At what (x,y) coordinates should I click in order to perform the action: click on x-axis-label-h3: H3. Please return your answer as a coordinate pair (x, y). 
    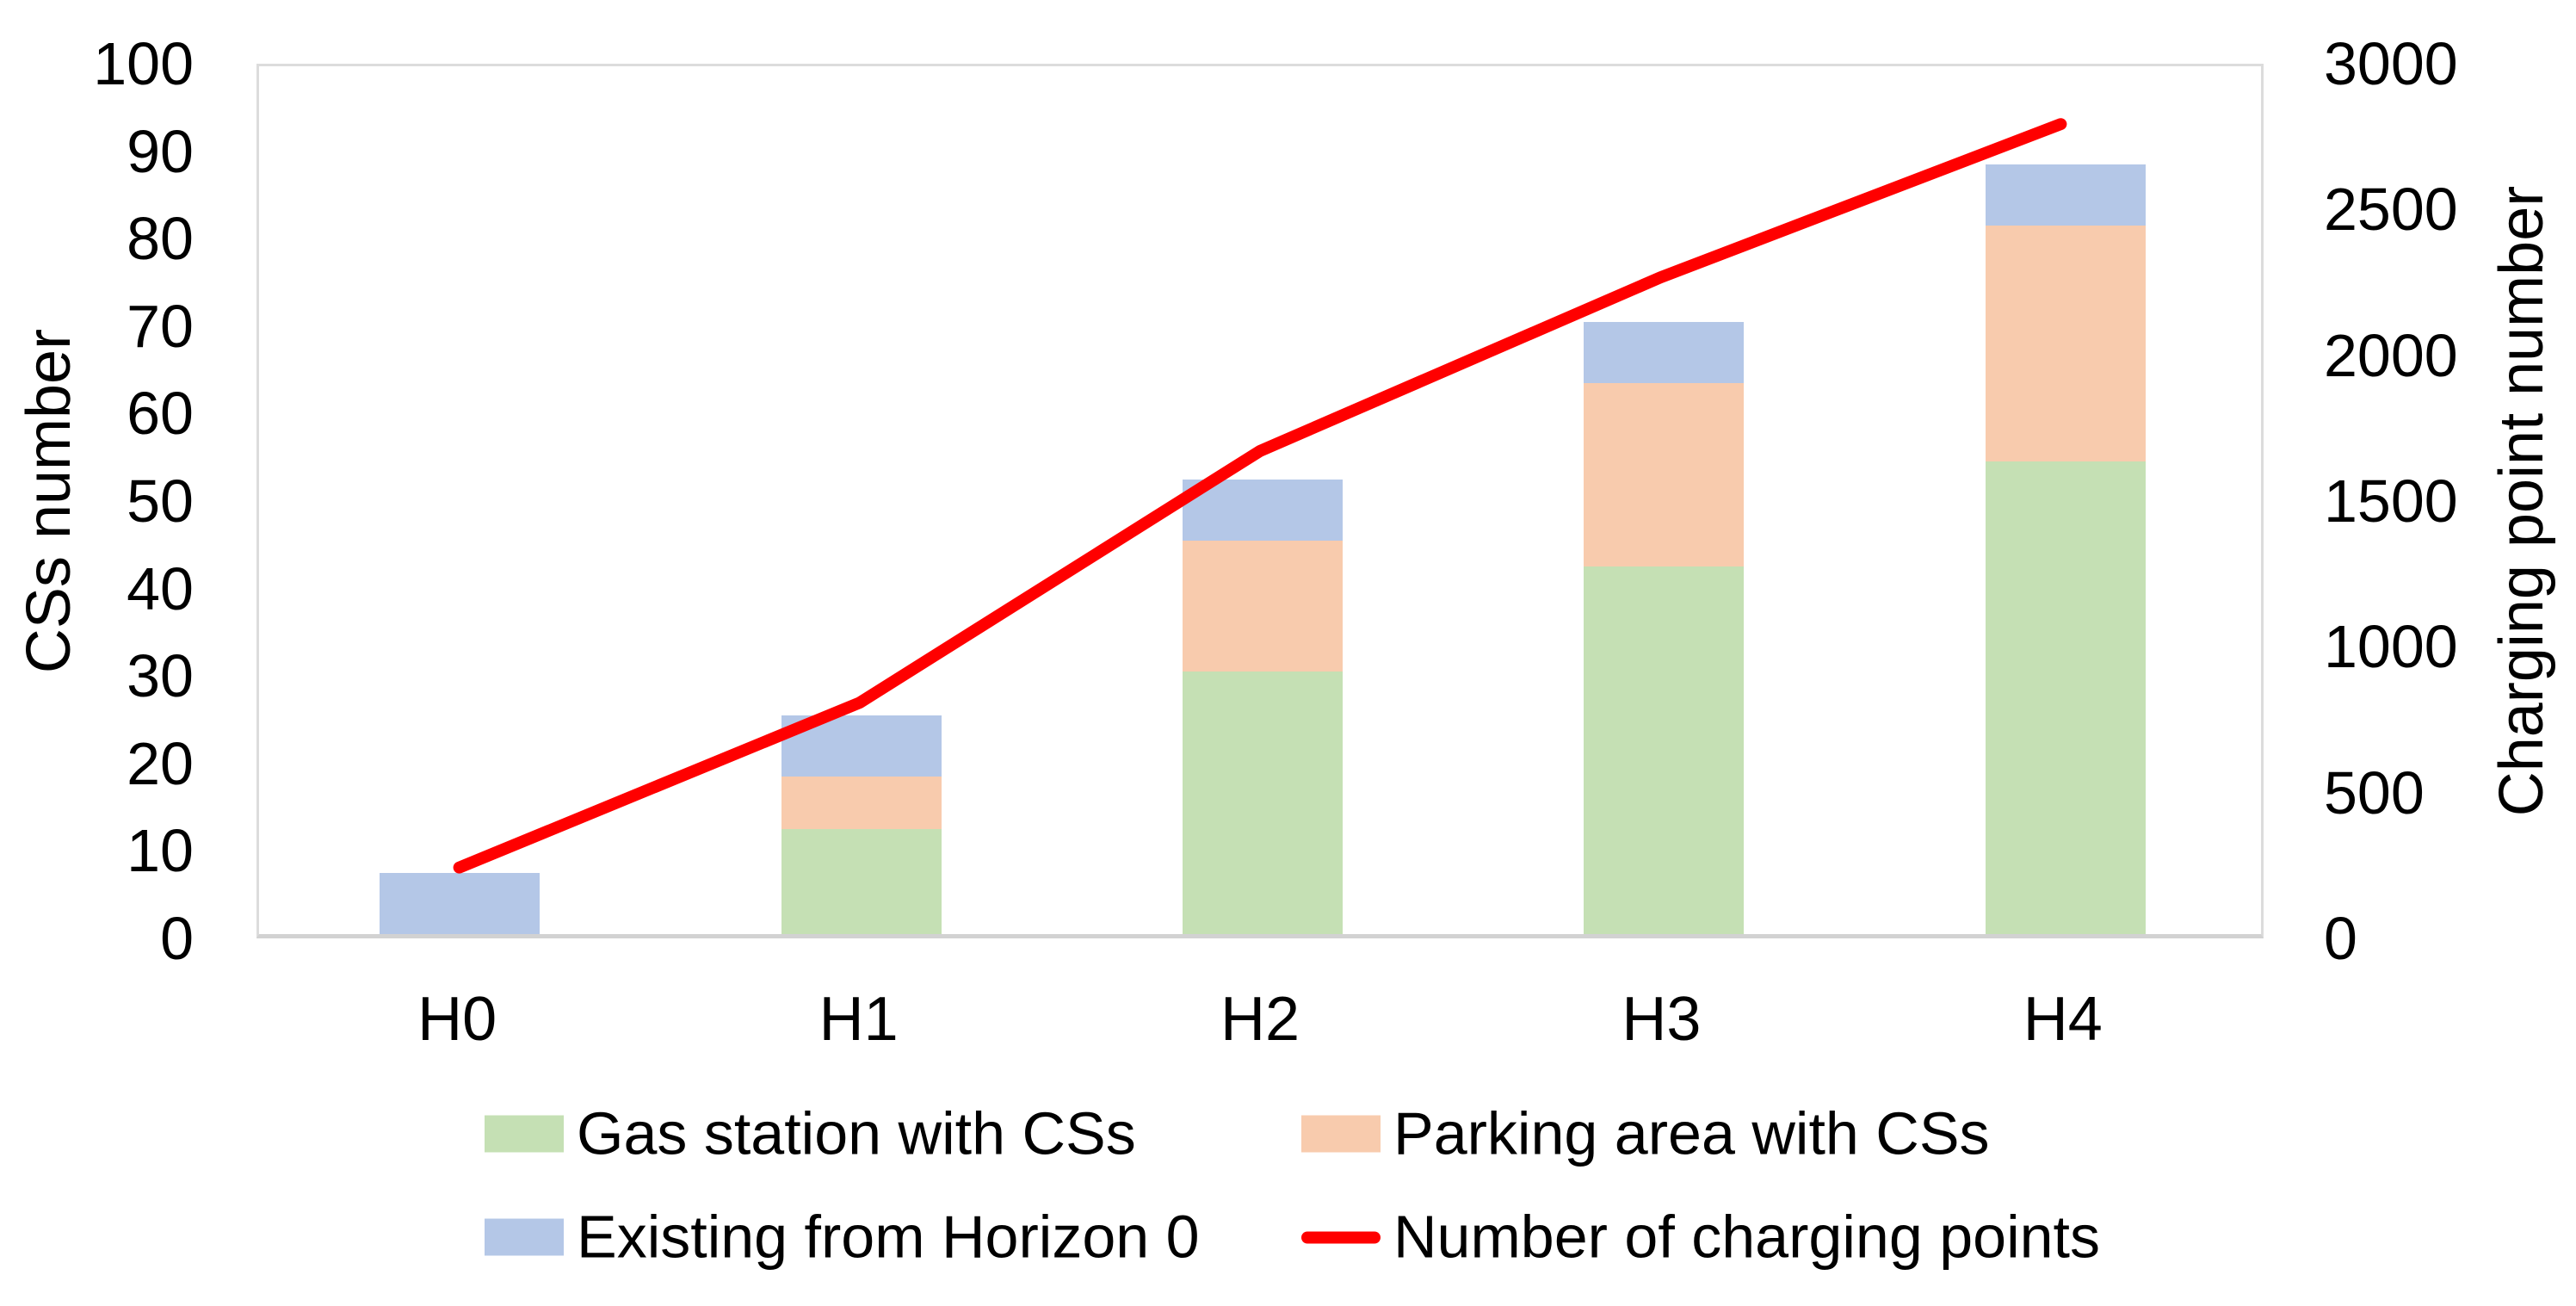
    Looking at the image, I should click on (1662, 1020).